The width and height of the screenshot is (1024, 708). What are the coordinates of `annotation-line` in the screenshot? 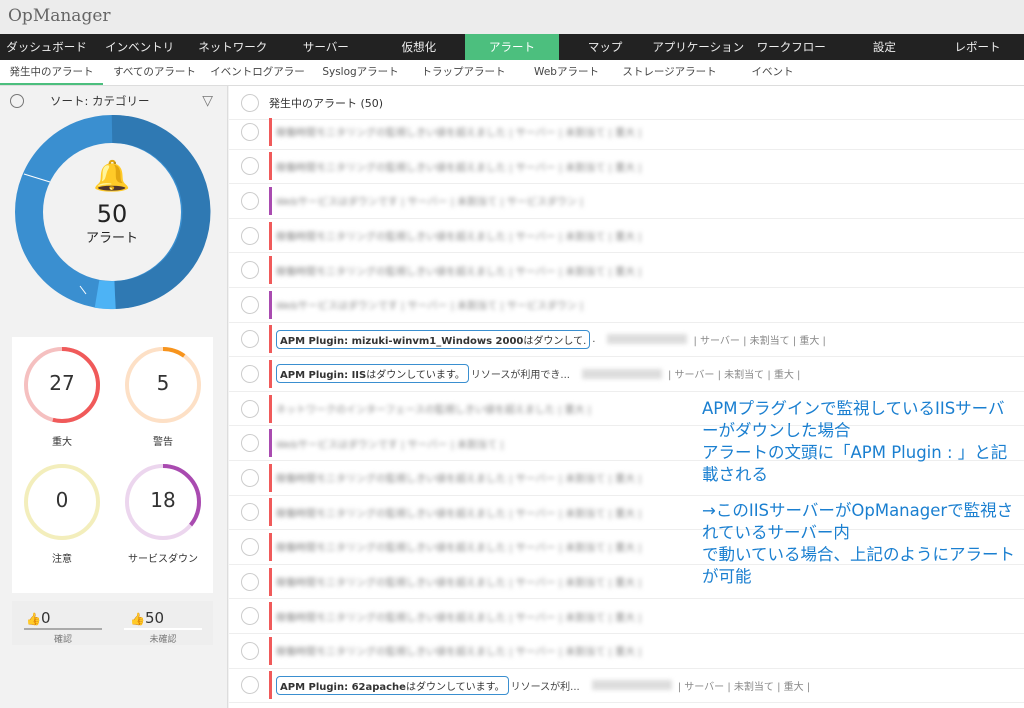 It's located at (860, 493).